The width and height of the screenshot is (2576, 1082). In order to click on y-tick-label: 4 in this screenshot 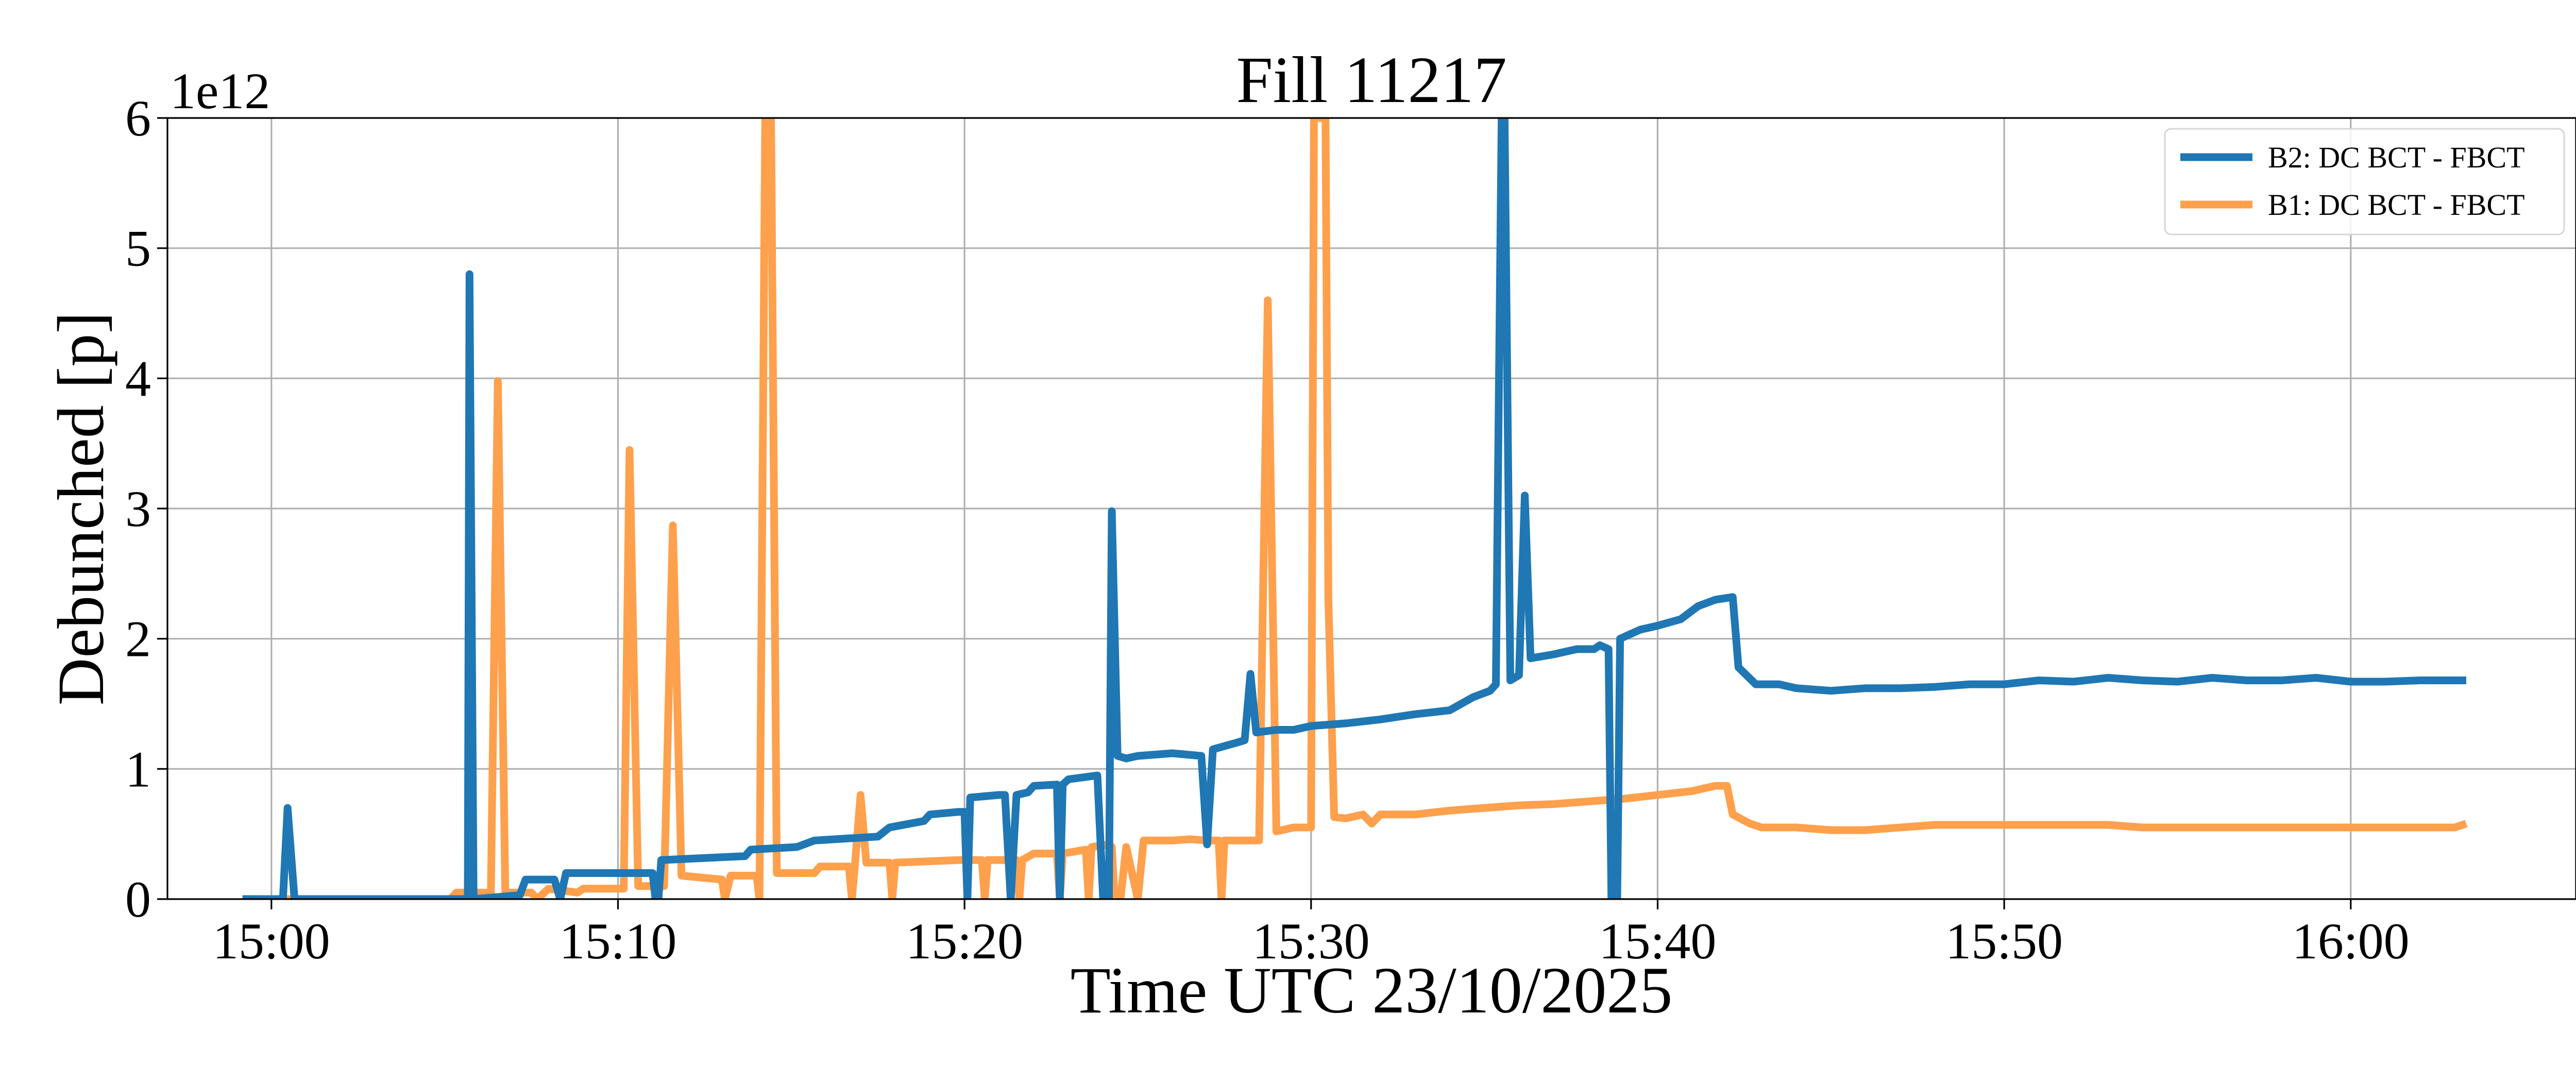, I will do `click(138, 378)`.